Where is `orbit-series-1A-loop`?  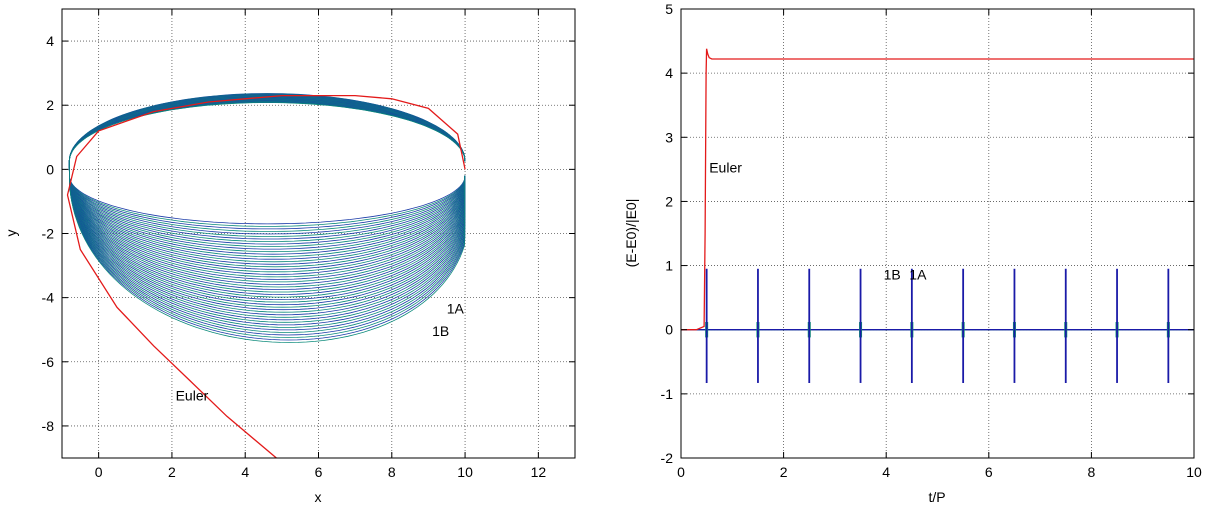 orbit-series-1A-loop is located at coordinates (267, 186).